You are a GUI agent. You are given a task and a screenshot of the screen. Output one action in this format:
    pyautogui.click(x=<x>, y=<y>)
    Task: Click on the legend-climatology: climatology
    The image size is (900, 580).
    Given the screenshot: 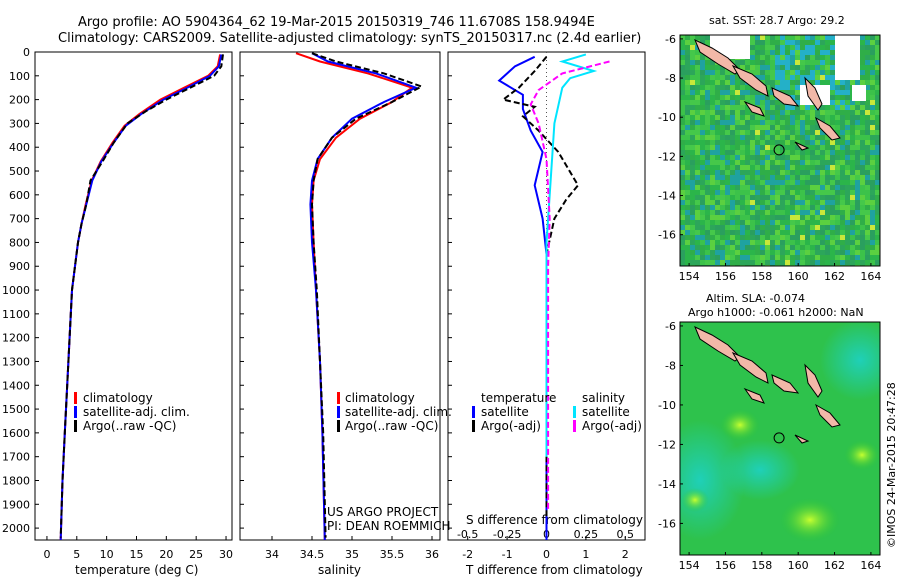 What is the action you would take?
    pyautogui.click(x=118, y=398)
    